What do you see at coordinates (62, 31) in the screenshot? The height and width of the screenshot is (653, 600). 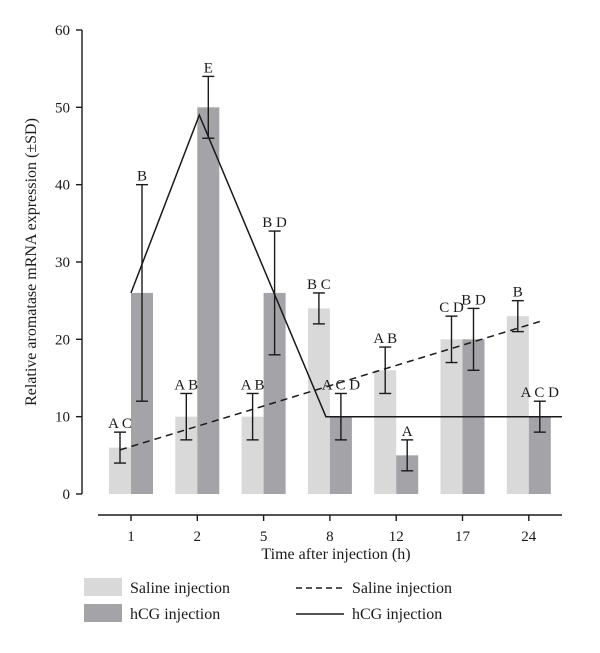 I see `y-tick-label: 60` at bounding box center [62, 31].